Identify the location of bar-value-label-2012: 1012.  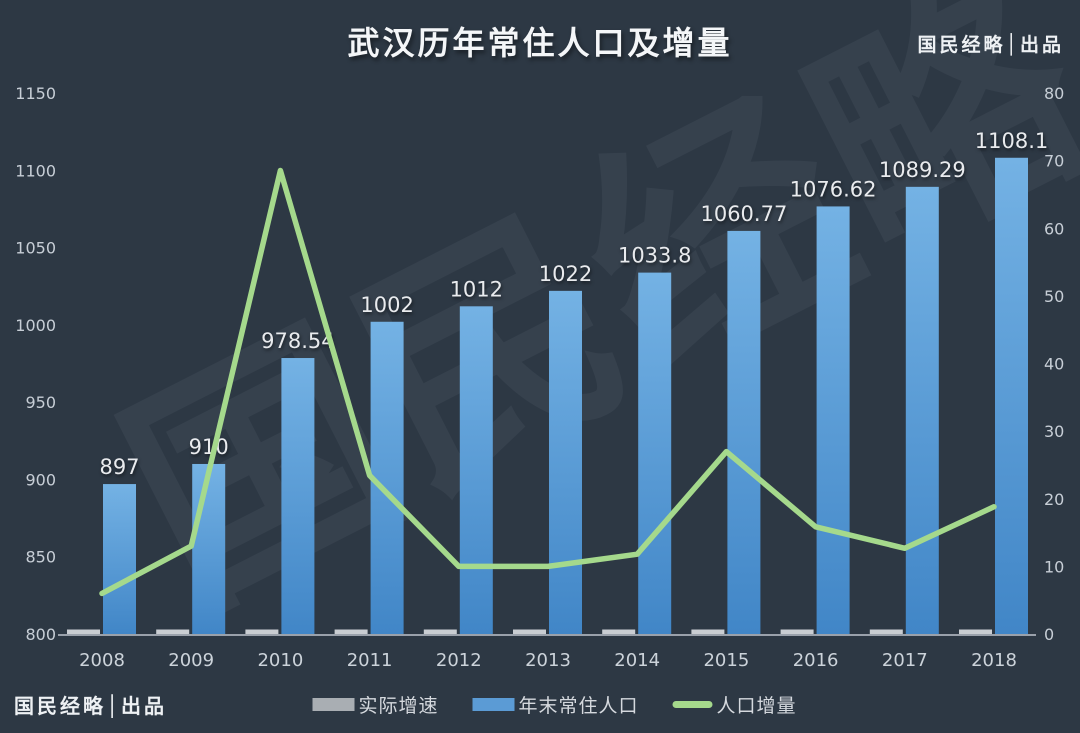
(476, 289).